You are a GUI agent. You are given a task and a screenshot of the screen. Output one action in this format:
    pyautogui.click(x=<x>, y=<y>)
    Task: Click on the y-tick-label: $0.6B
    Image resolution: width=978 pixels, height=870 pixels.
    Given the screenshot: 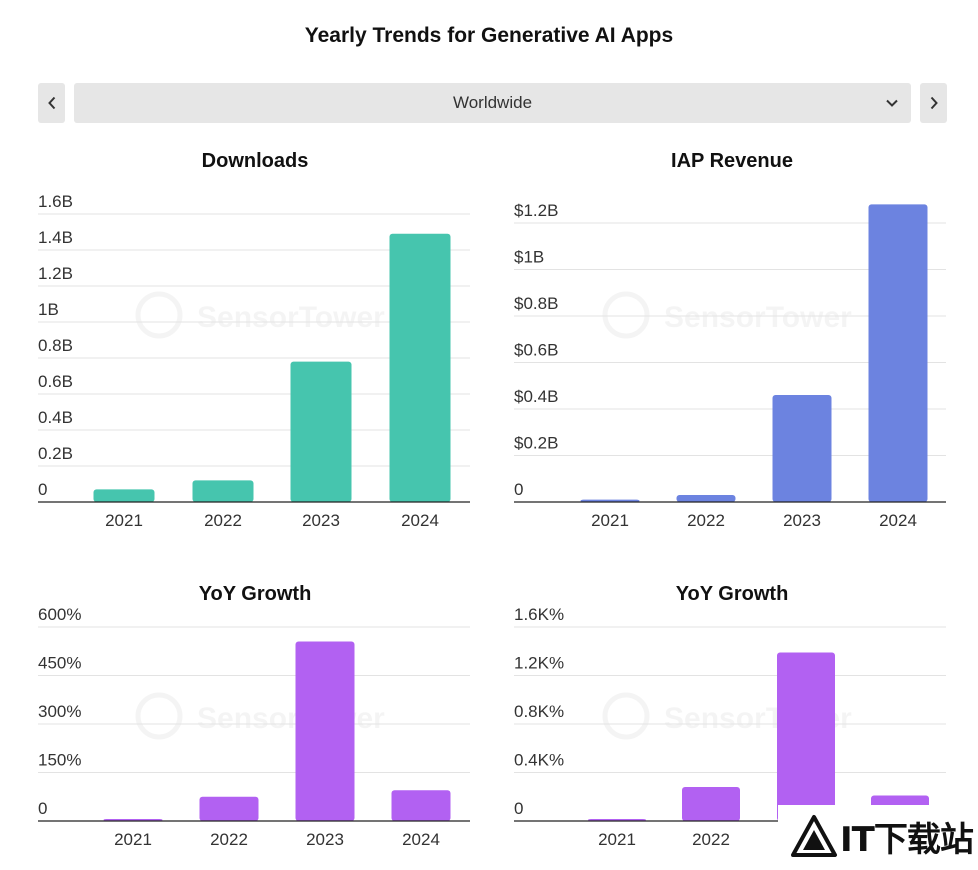 What is the action you would take?
    pyautogui.click(x=536, y=350)
    